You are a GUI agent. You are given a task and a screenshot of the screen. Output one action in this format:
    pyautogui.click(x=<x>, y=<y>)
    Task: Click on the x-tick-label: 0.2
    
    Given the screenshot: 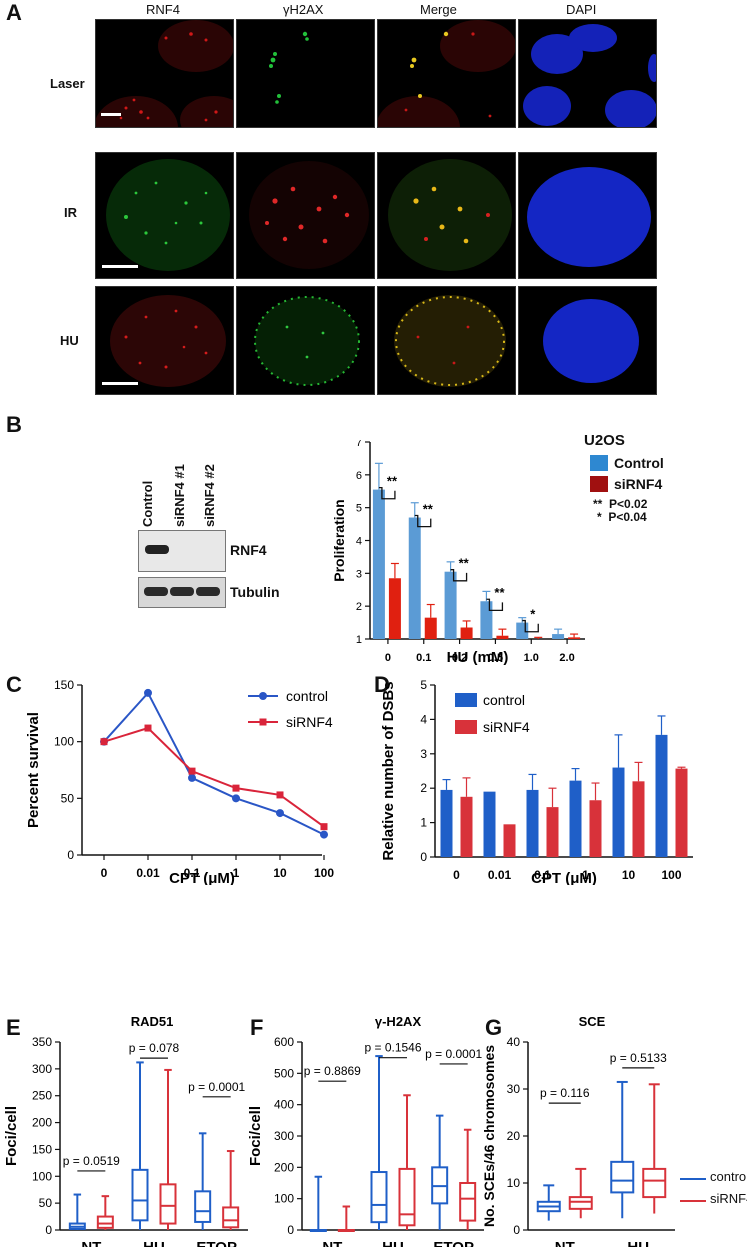 What is the action you would take?
    pyautogui.click(x=459, y=658)
    